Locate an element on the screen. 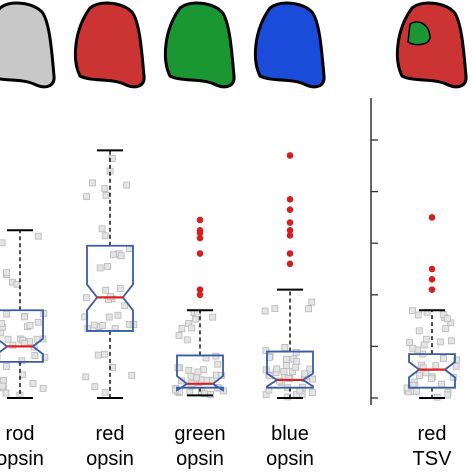 Image resolution: width=474 pixels, height=474 pixels. axes-layer is located at coordinates (374, 251).